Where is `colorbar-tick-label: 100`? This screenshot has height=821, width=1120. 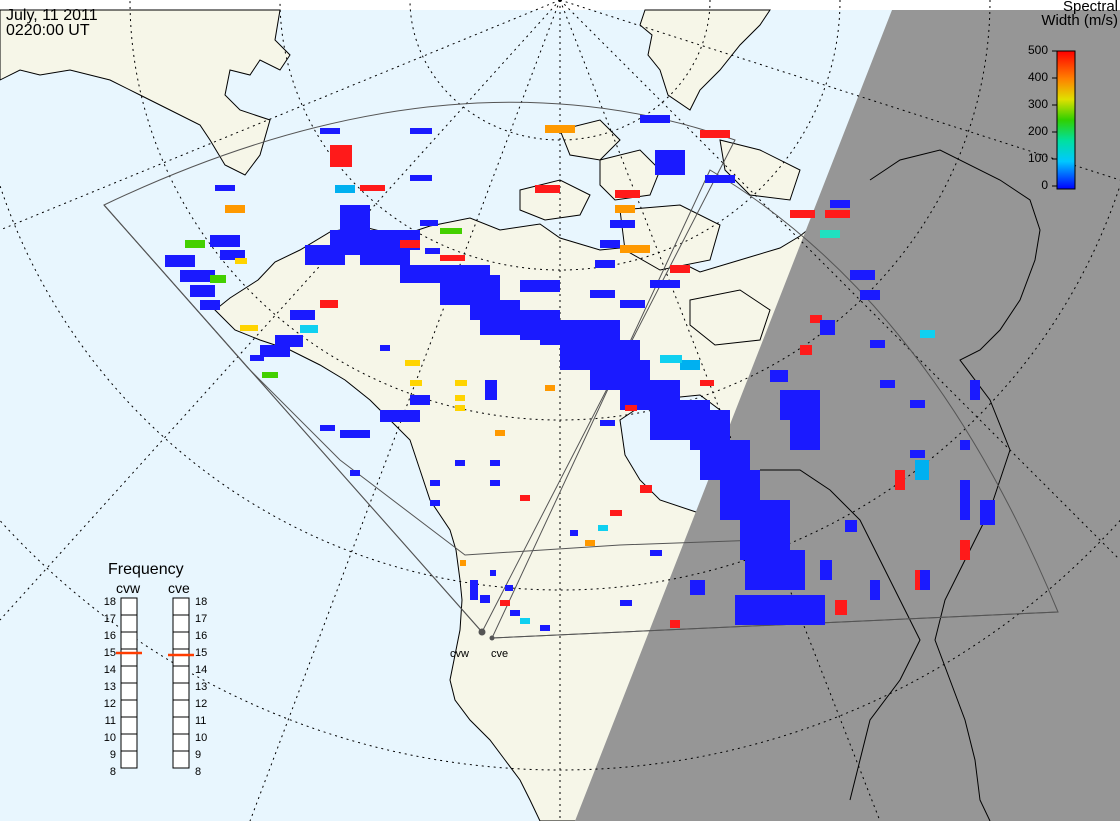 colorbar-tick-label: 100 is located at coordinates (1037, 158).